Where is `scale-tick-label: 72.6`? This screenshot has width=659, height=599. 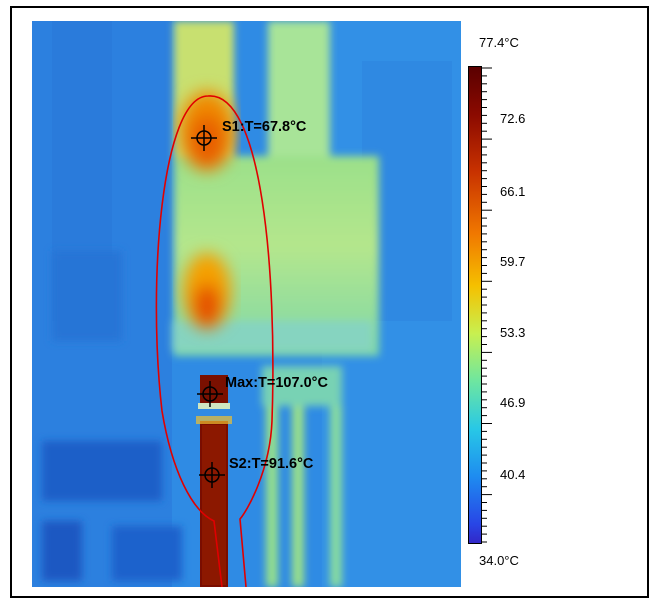 scale-tick-label: 72.6 is located at coordinates (513, 118).